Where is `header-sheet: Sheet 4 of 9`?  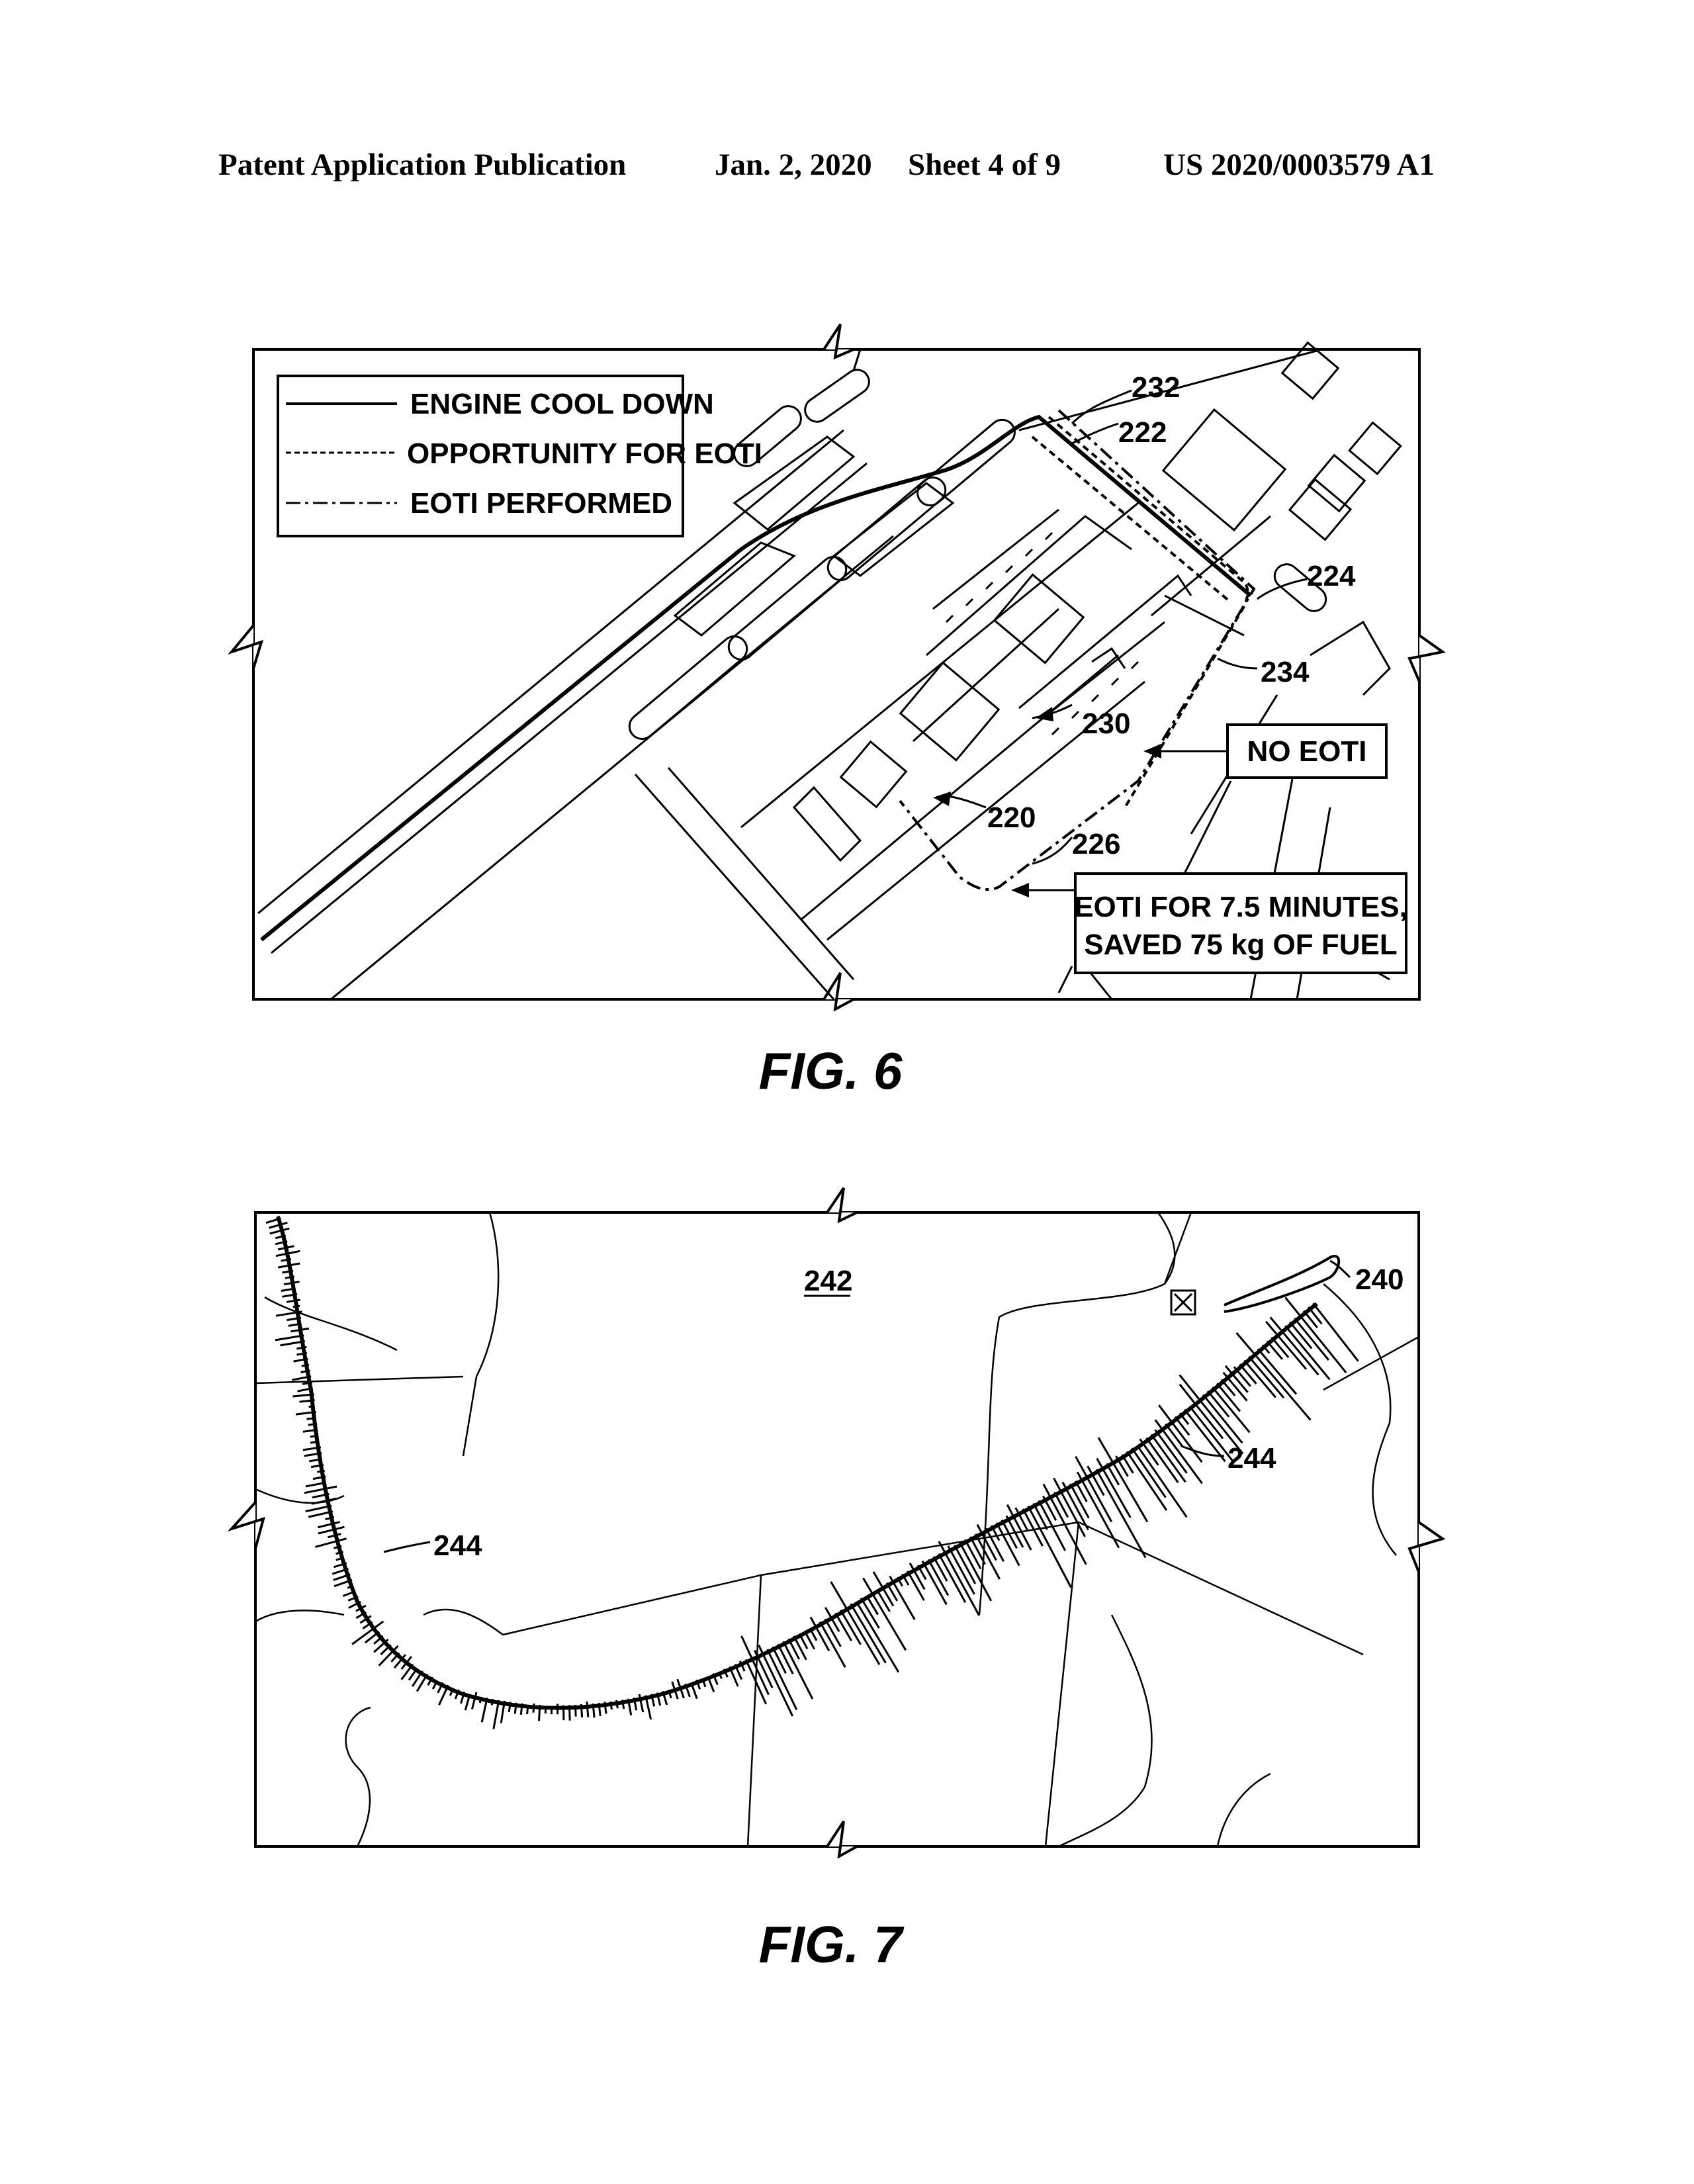 header-sheet: Sheet 4 of 9 is located at coordinates (984, 165).